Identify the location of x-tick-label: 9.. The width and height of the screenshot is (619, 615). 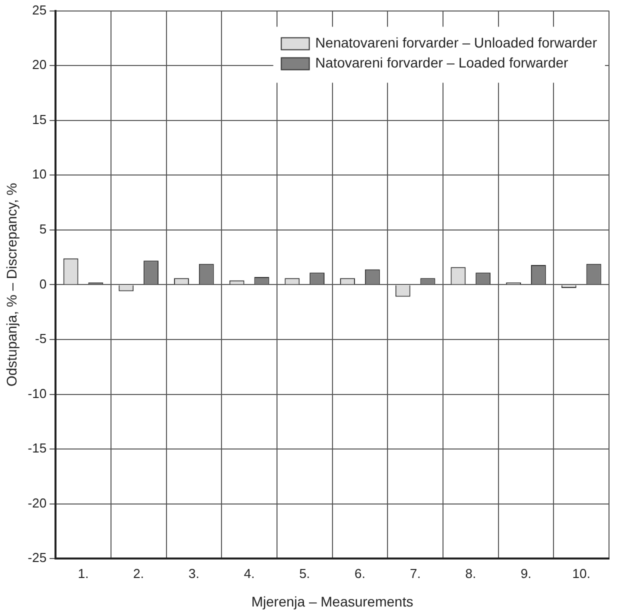
(526, 573).